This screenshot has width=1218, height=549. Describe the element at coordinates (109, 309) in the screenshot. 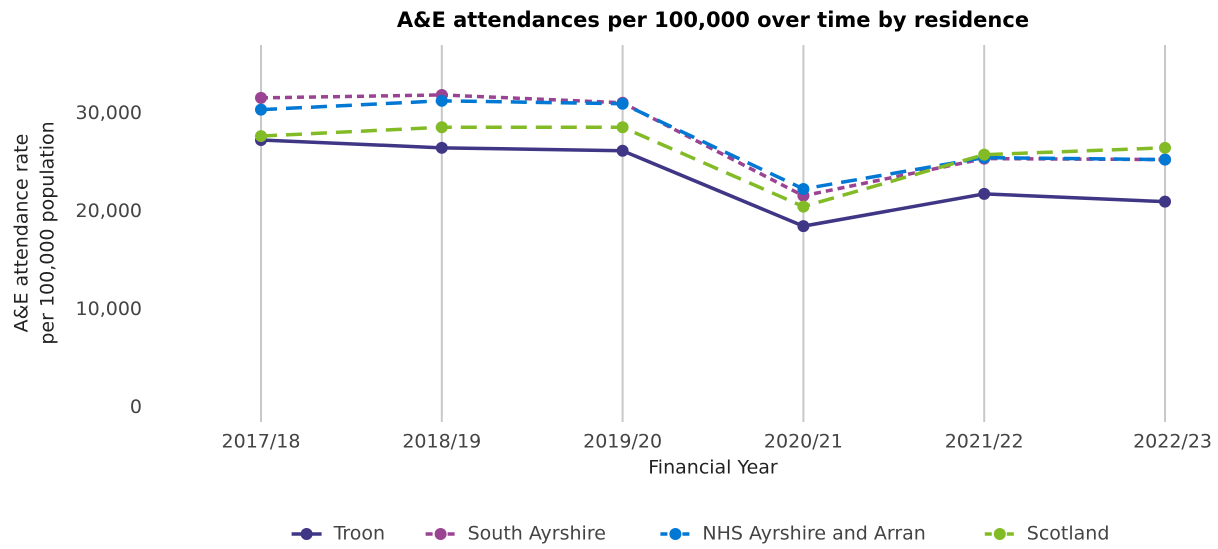

I see `y-tick-label: 10,000` at that location.